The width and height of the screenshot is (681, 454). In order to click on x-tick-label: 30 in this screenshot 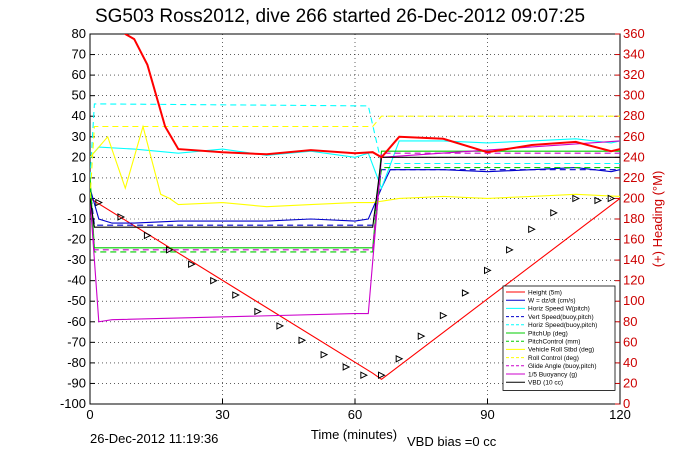, I will do `click(222, 414)`.